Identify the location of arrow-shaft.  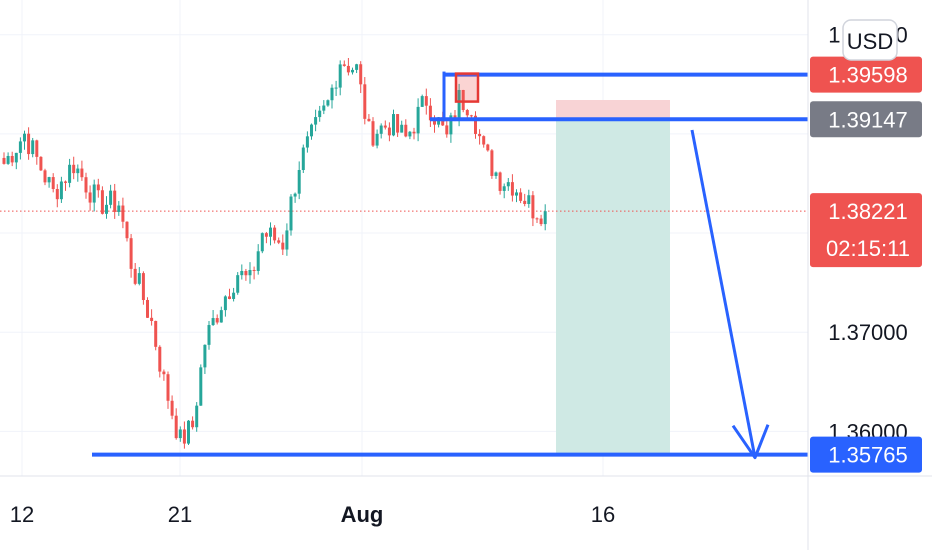
(723, 293).